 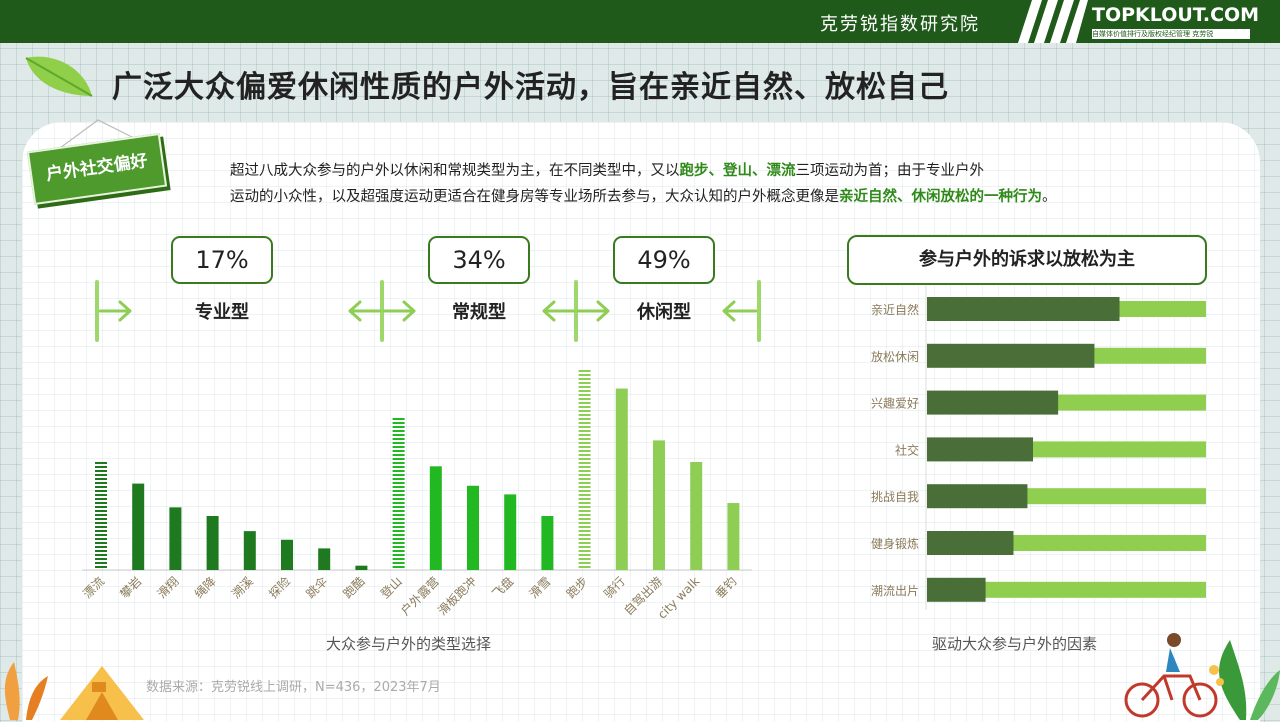 What do you see at coordinates (221, 260) in the screenshot?
I see `segment-pct: 17%` at bounding box center [221, 260].